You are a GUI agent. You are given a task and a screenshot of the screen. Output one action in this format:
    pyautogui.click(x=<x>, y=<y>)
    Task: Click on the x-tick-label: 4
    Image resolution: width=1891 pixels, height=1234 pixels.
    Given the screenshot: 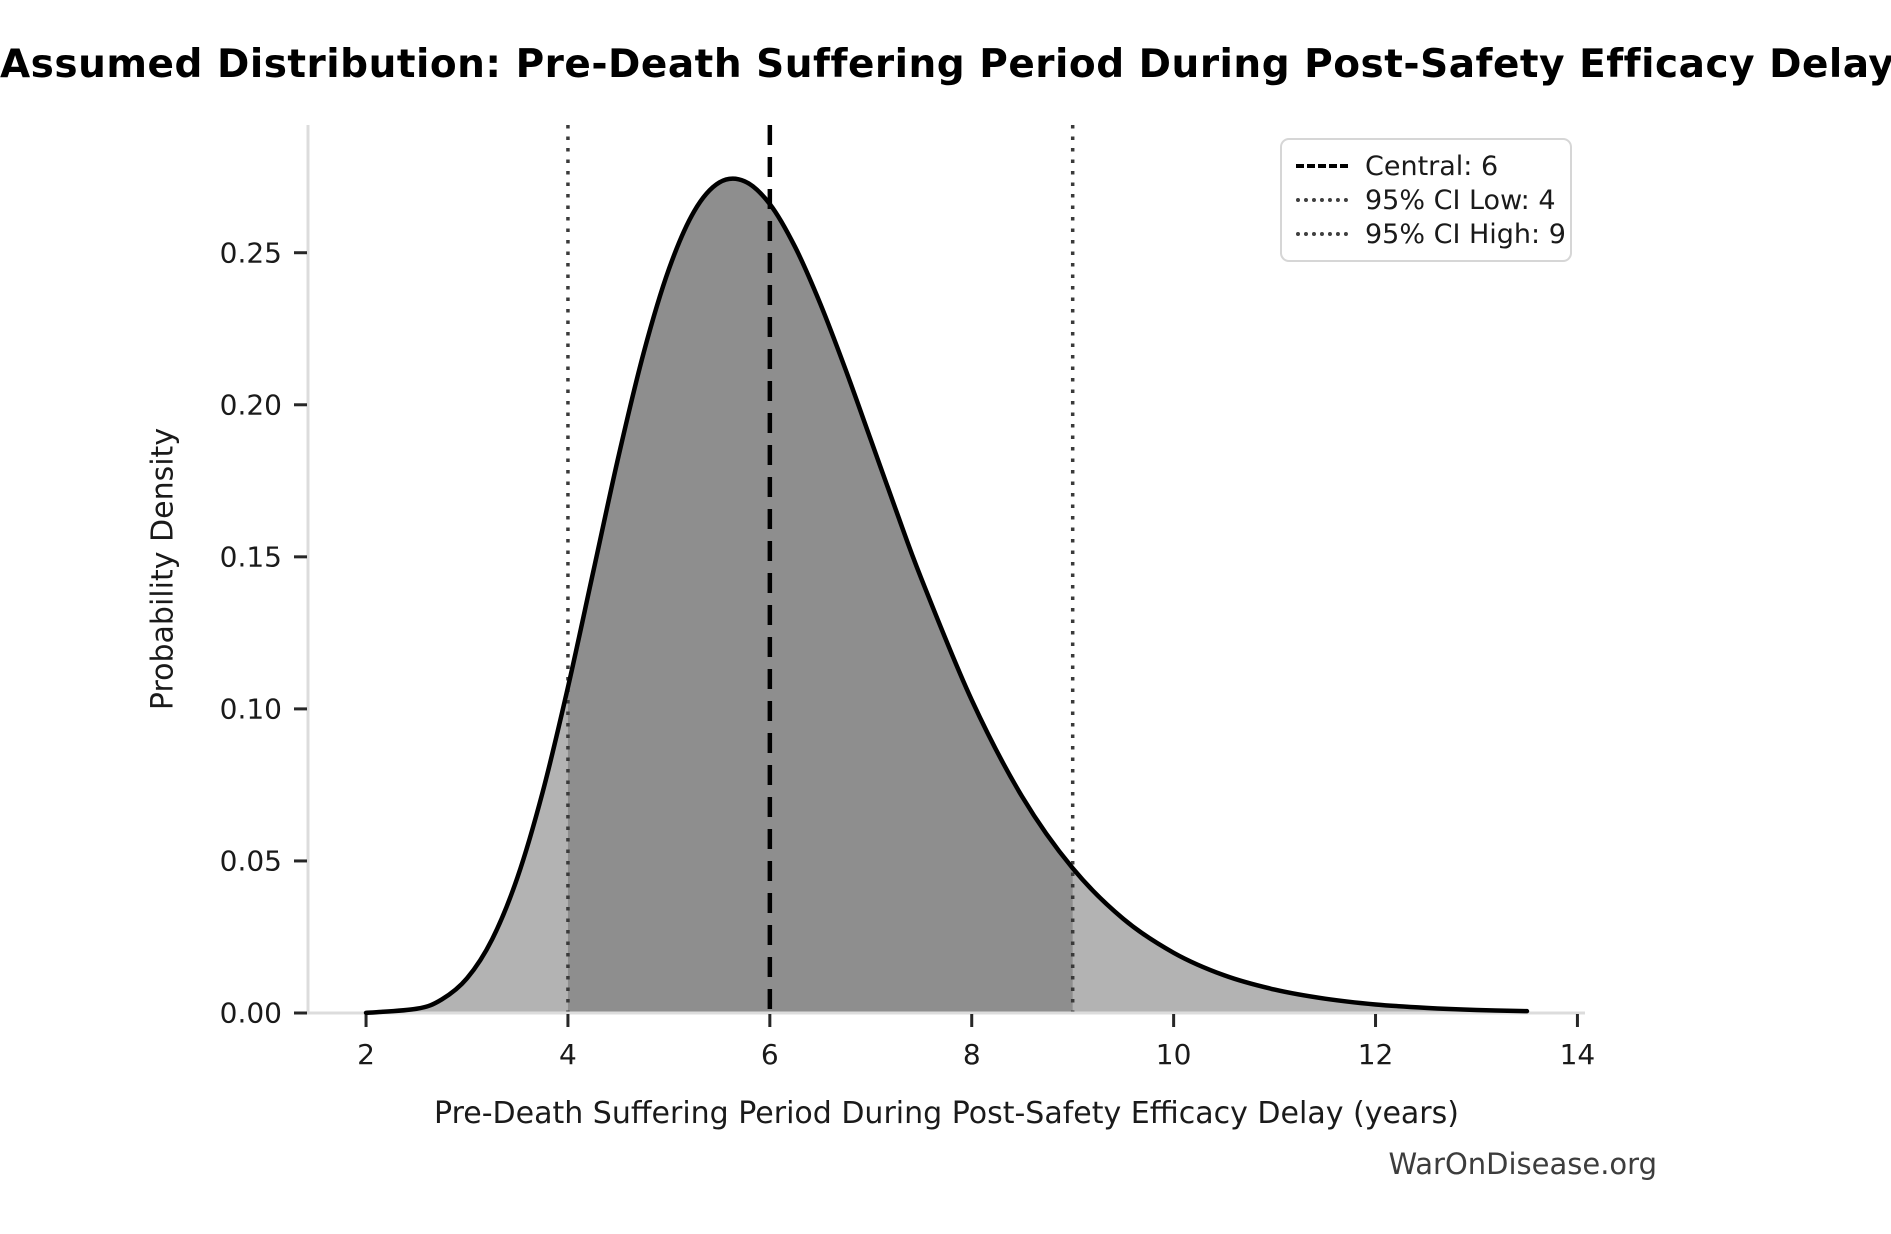 What is the action you would take?
    pyautogui.click(x=568, y=1054)
    